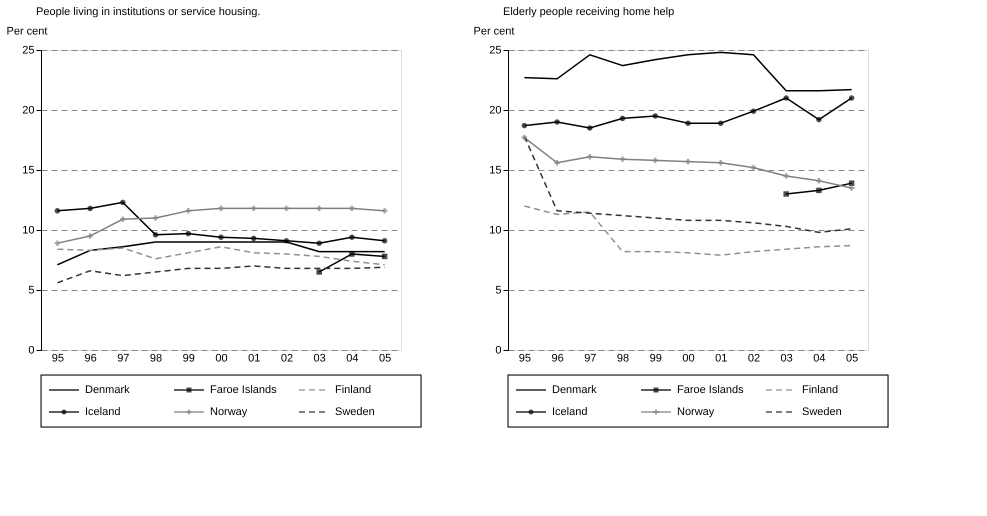  I want to click on chart-title: Elderly people receiving home help, so click(588, 12).